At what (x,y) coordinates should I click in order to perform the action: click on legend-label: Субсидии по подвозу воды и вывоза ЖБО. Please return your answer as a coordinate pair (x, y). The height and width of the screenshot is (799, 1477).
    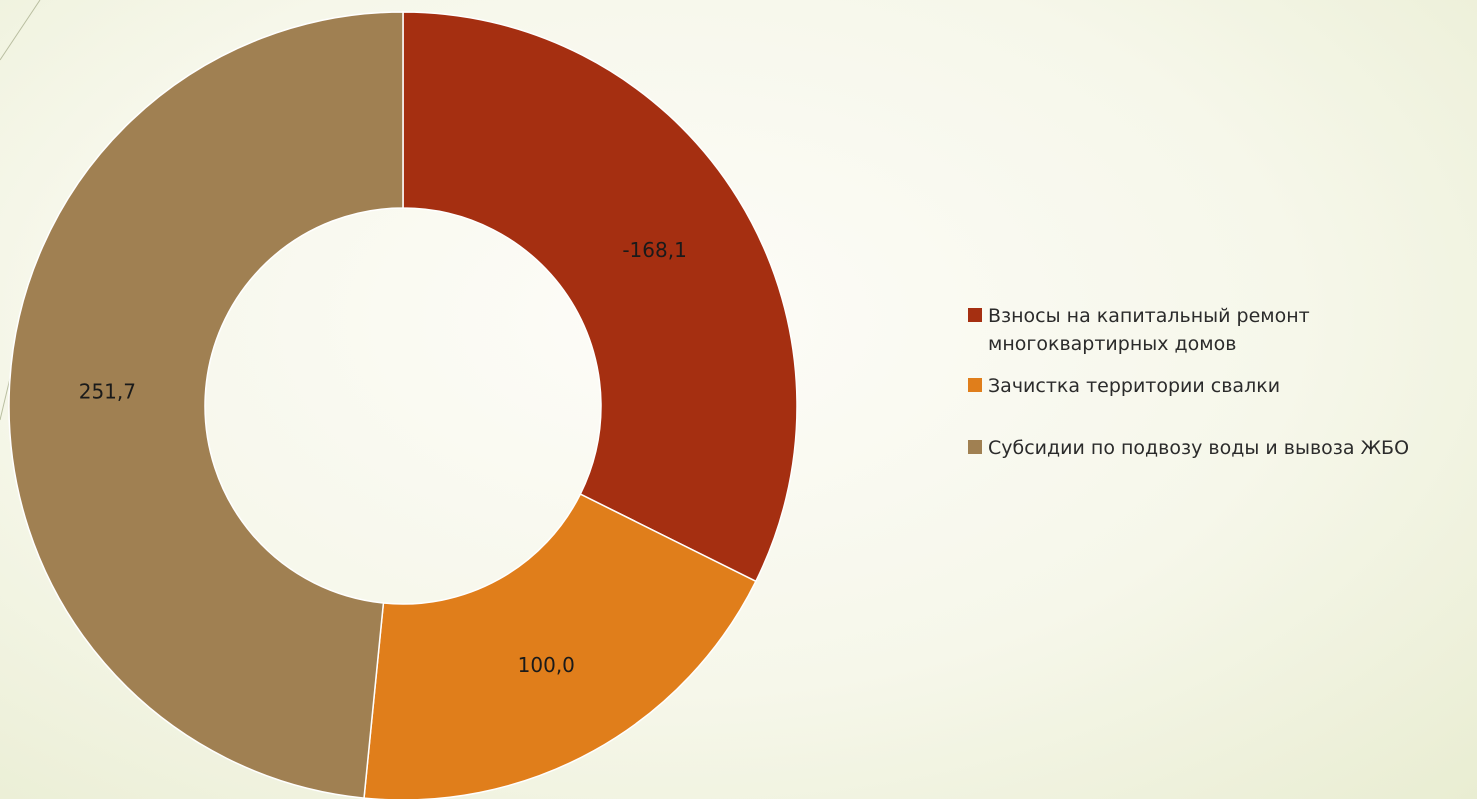
    Looking at the image, I should click on (1199, 448).